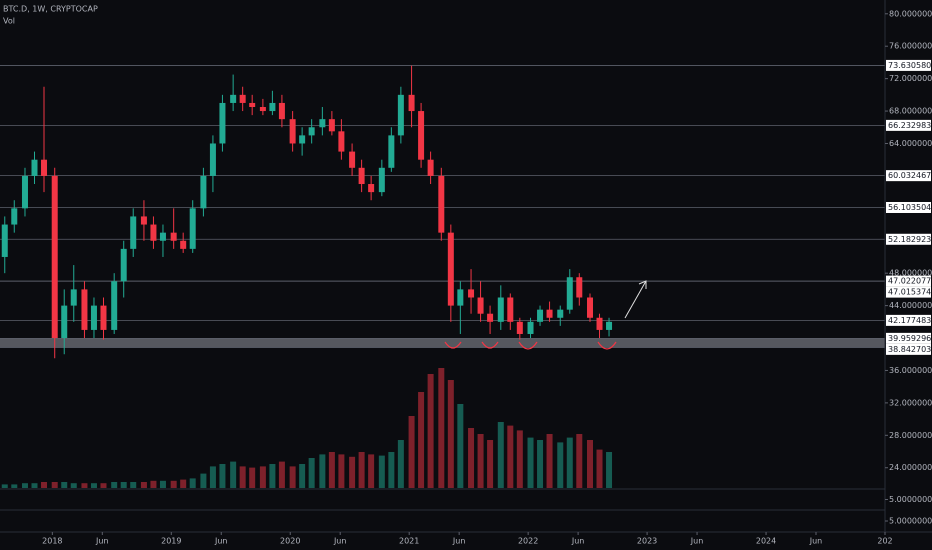 The height and width of the screenshot is (550, 932). I want to click on level-label: 42.17748396, so click(910, 320).